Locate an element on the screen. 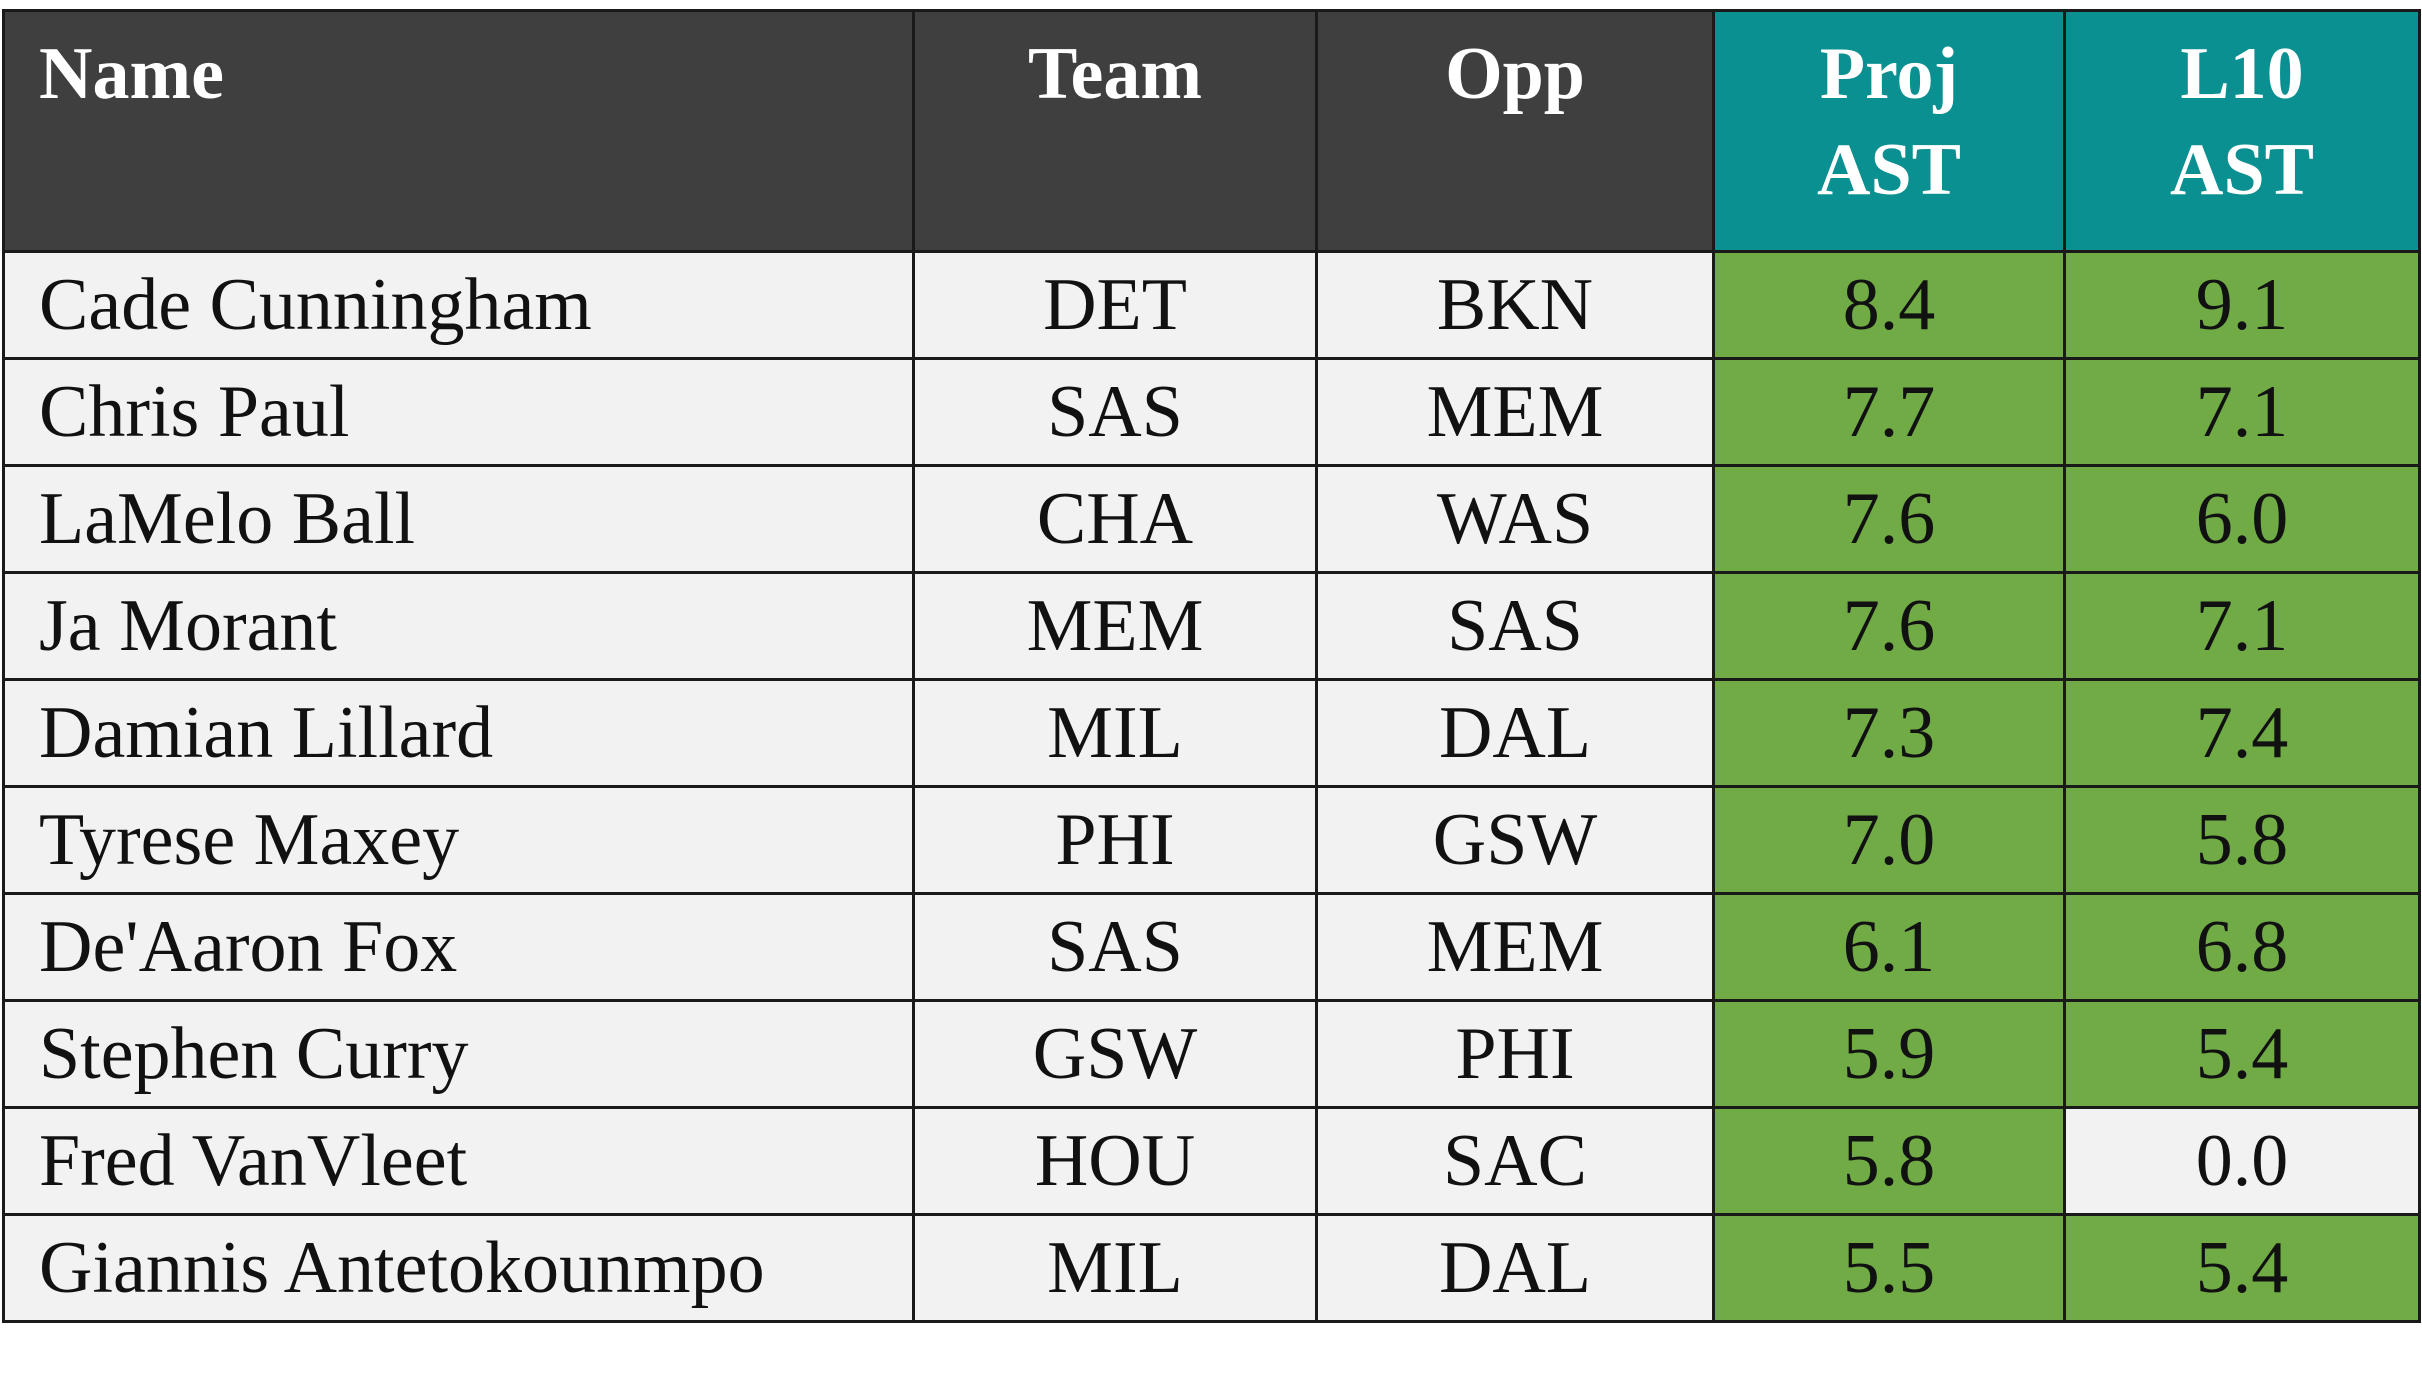  header-name: Name is located at coordinates (458, 131).